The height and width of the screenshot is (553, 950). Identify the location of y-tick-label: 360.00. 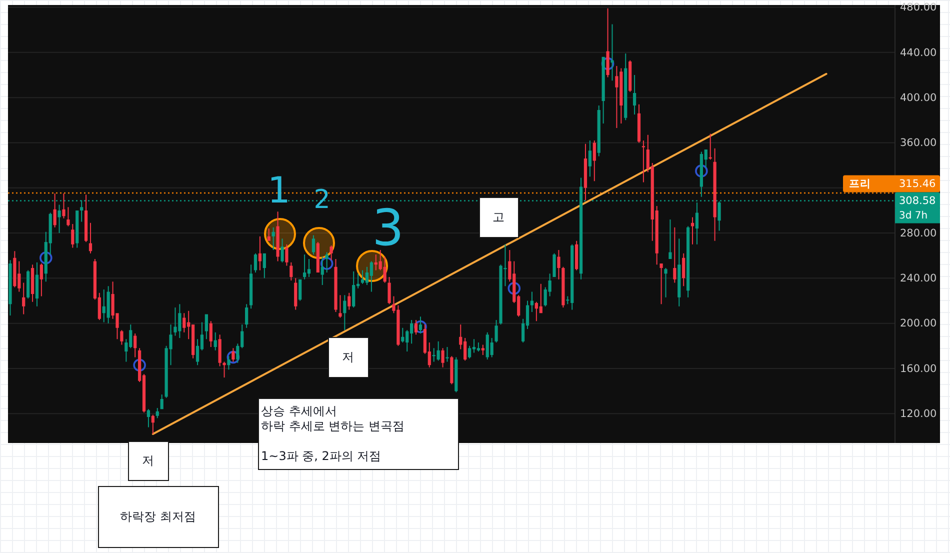
(918, 143).